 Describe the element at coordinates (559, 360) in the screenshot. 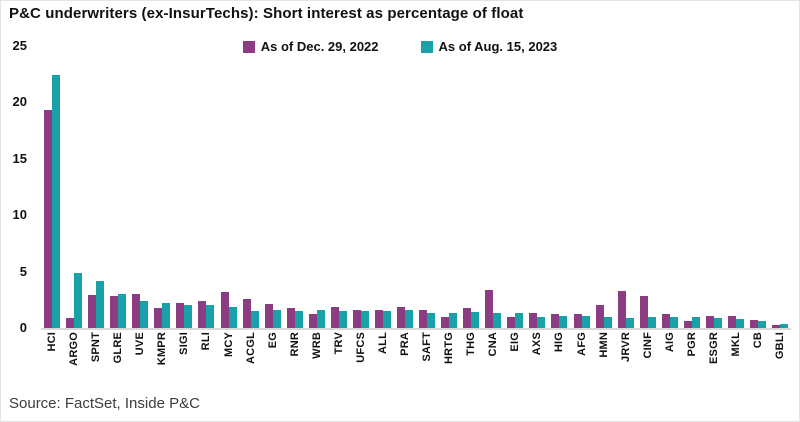

I see `x-axis-label-HIG: HIG` at that location.